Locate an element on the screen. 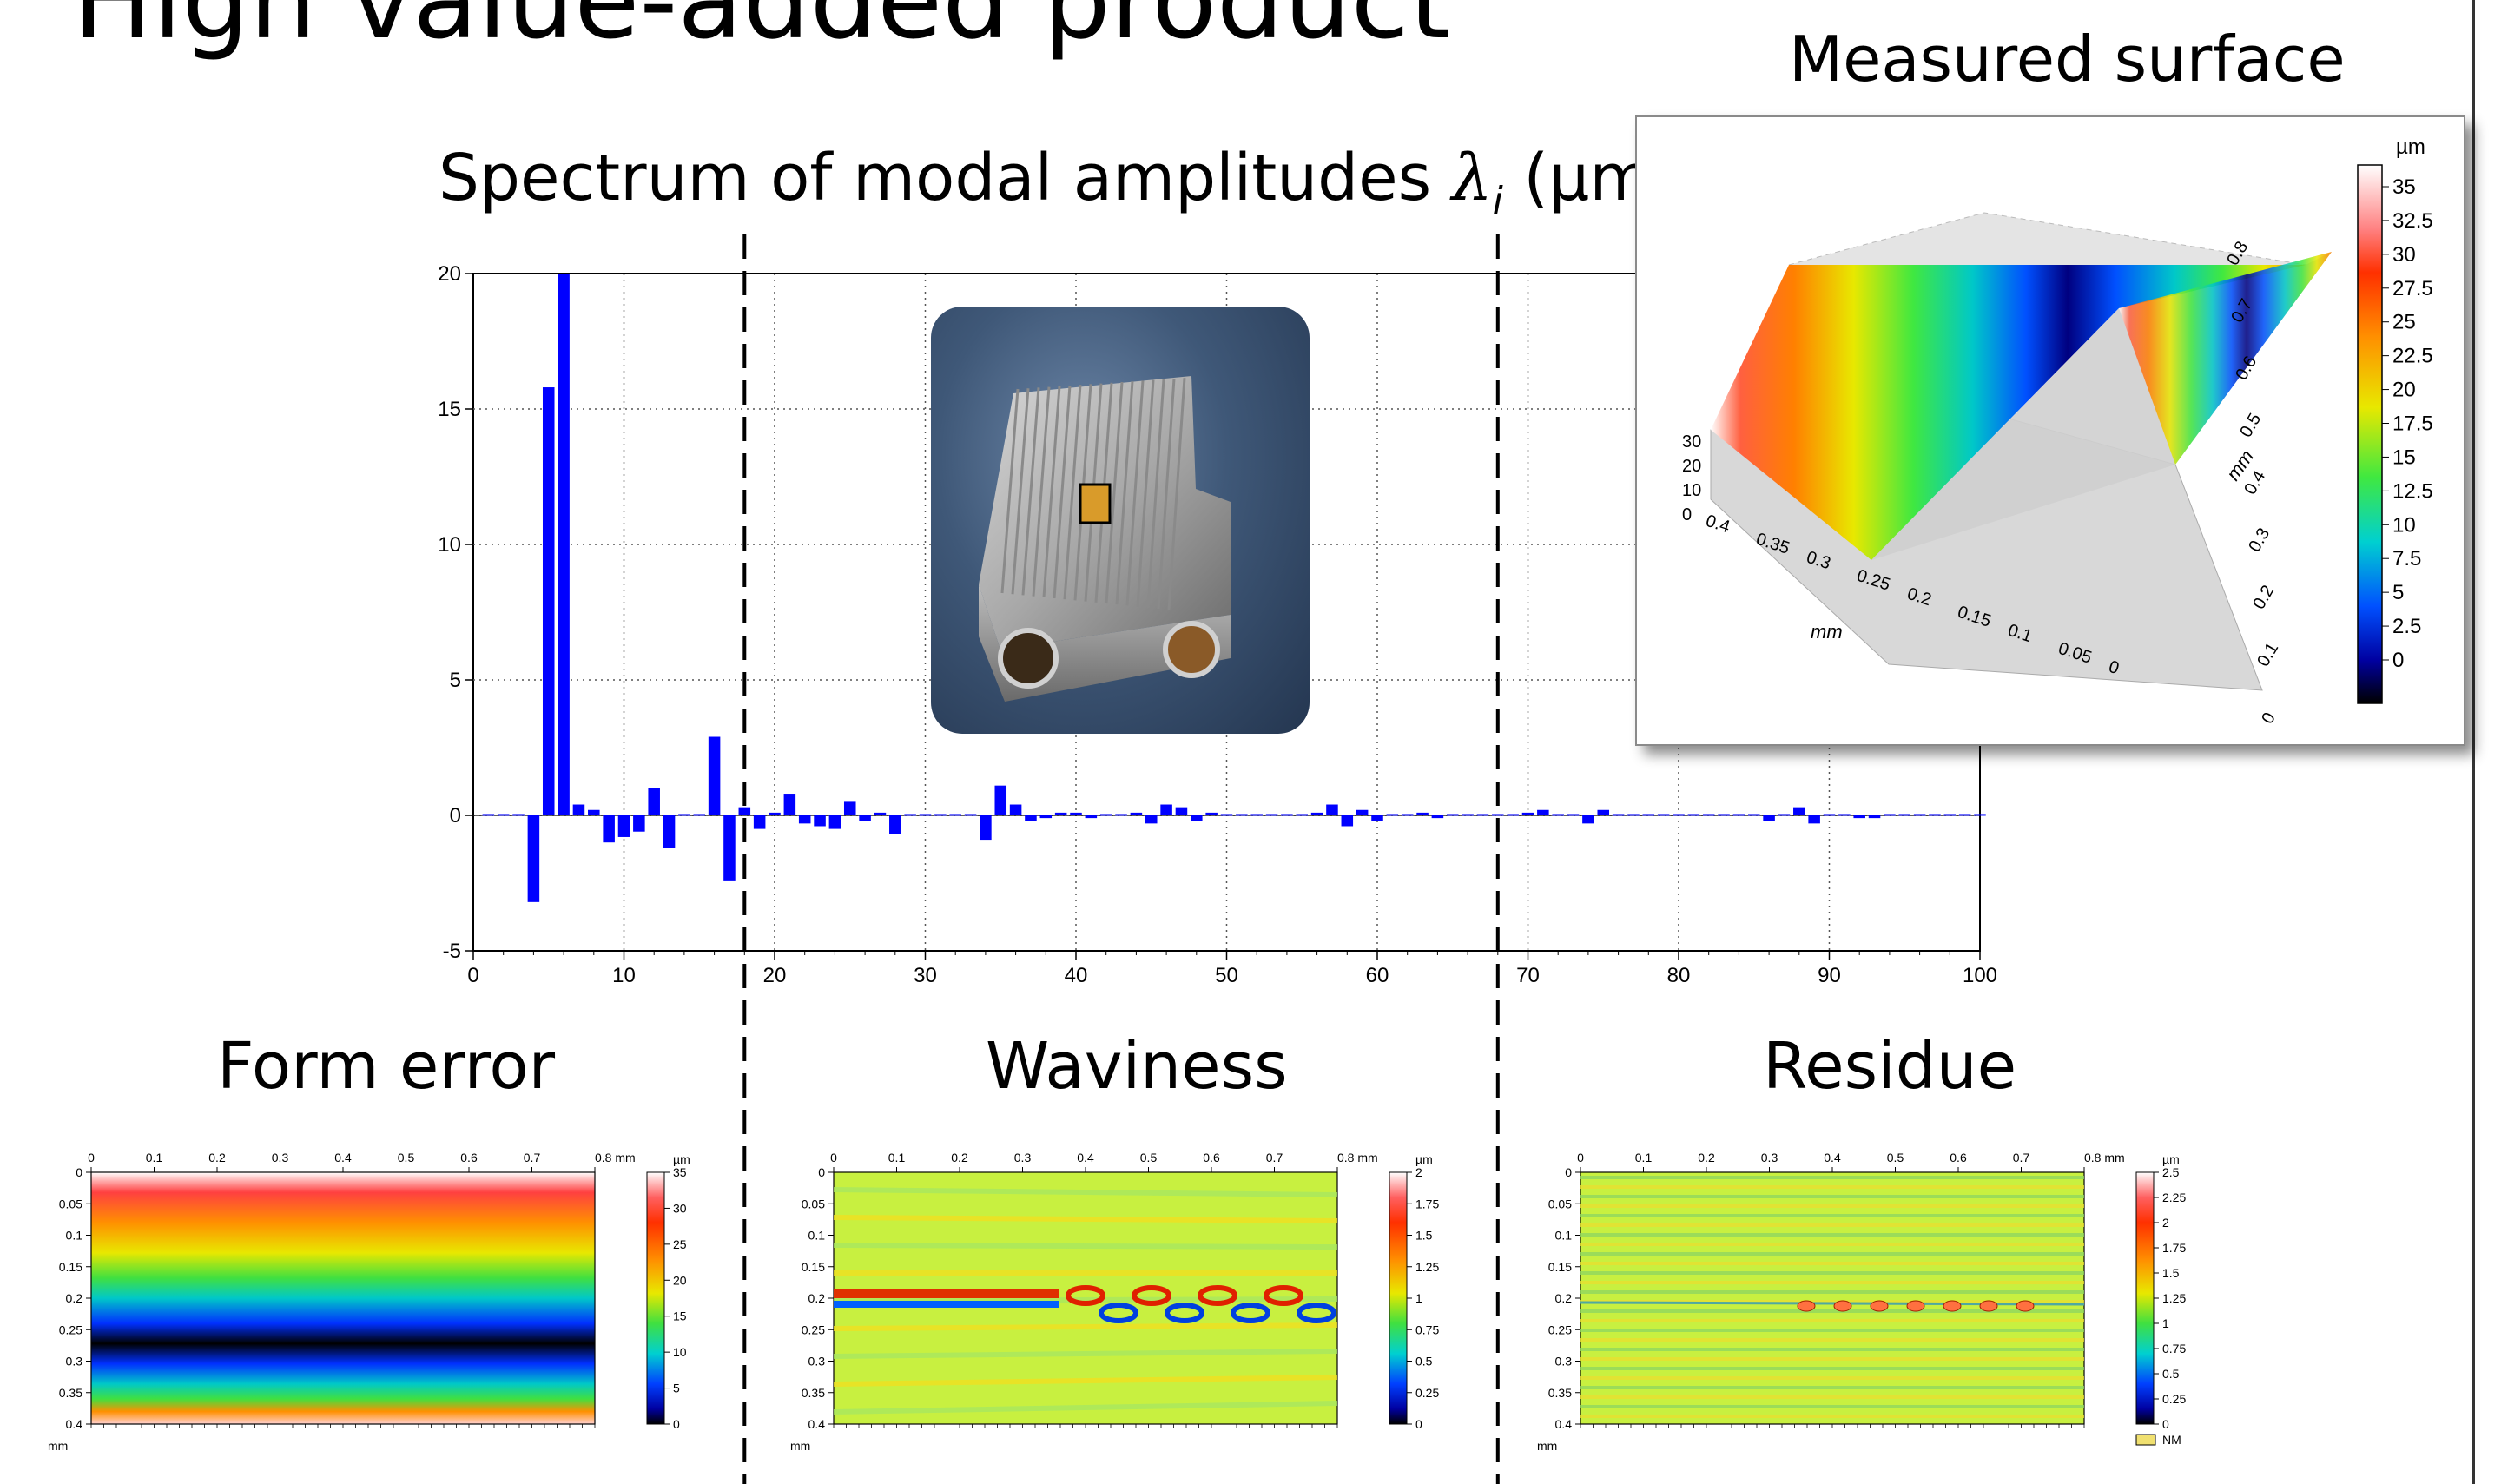 The image size is (2501, 1484). map-x-tick-label: 0 is located at coordinates (1580, 1157).